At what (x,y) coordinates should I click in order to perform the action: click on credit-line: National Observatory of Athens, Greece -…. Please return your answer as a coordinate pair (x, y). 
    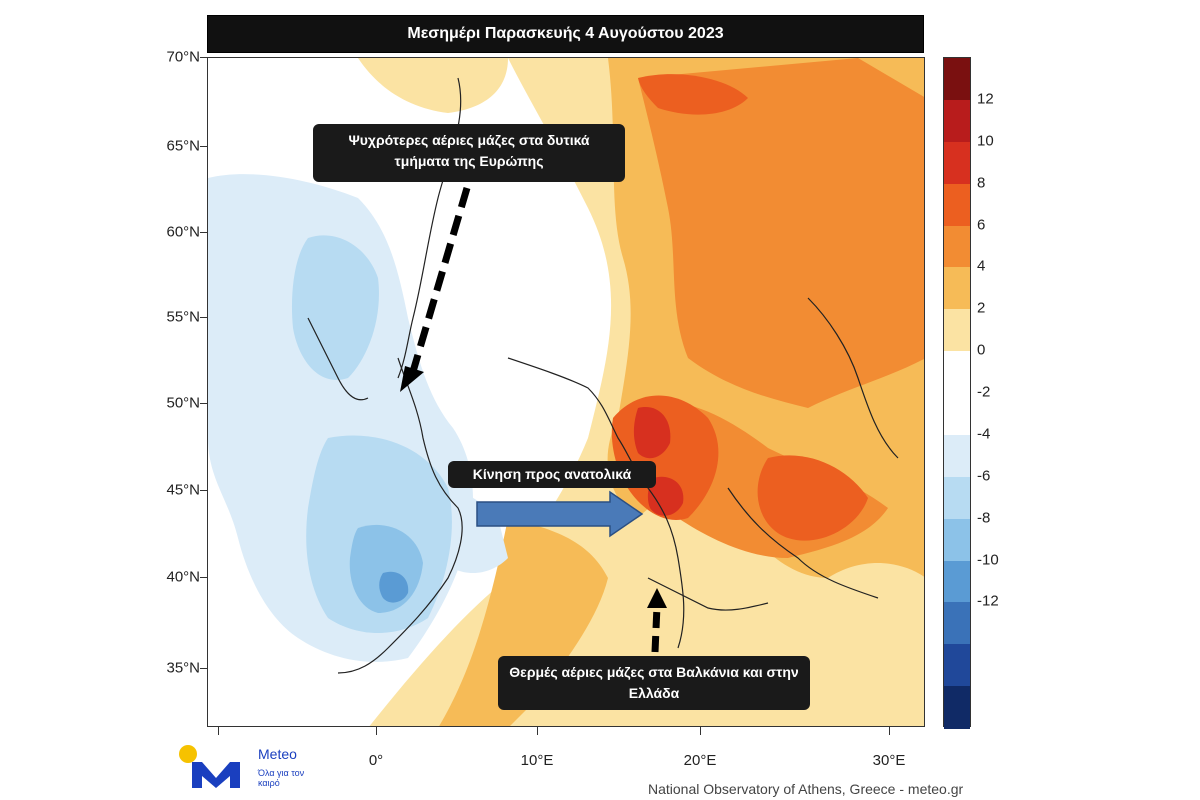
    Looking at the image, I should click on (806, 789).